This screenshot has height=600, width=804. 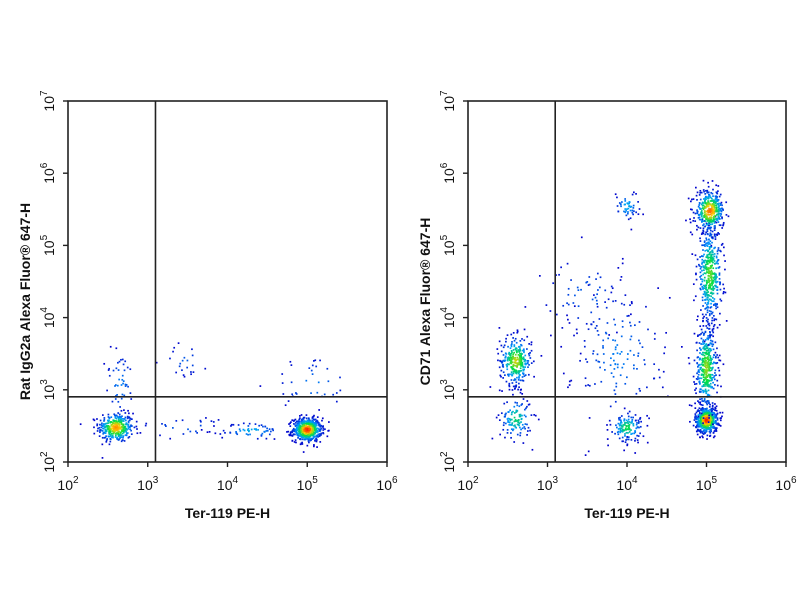 I want to click on x-tick-label: 10⁴, so click(x=627, y=484).